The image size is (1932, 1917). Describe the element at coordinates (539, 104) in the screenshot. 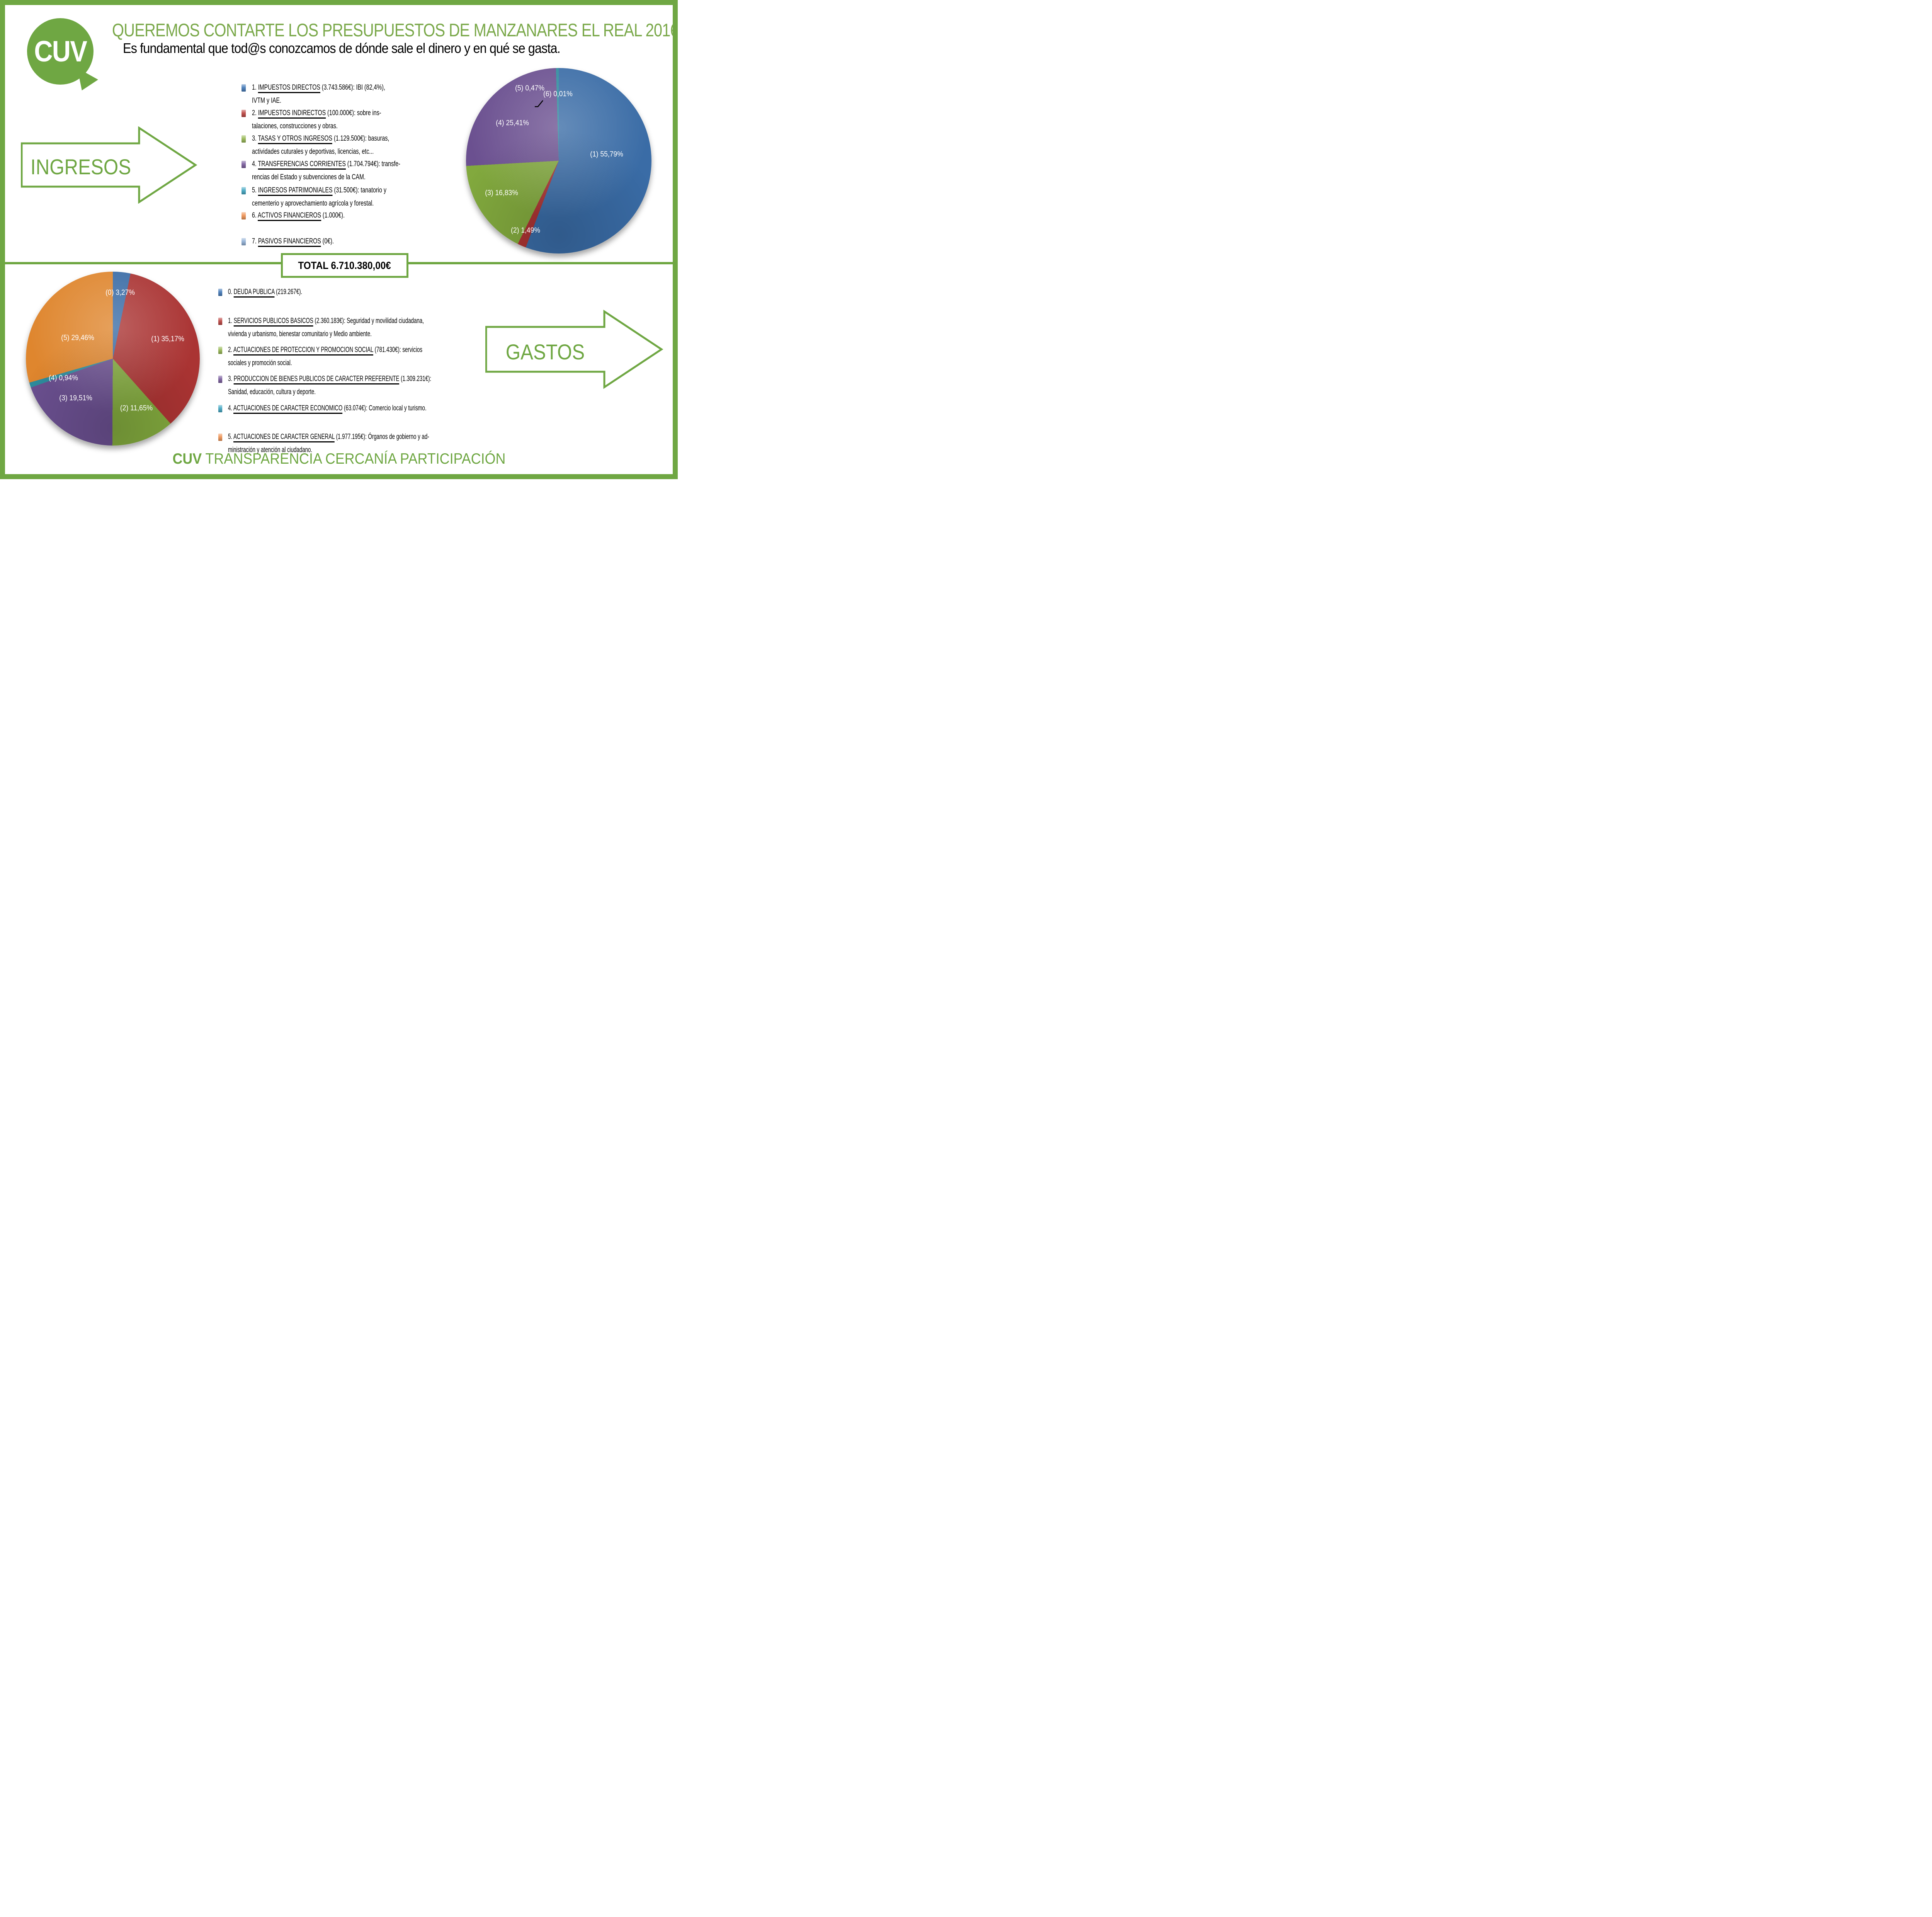

I see `callout-line-icon` at that location.